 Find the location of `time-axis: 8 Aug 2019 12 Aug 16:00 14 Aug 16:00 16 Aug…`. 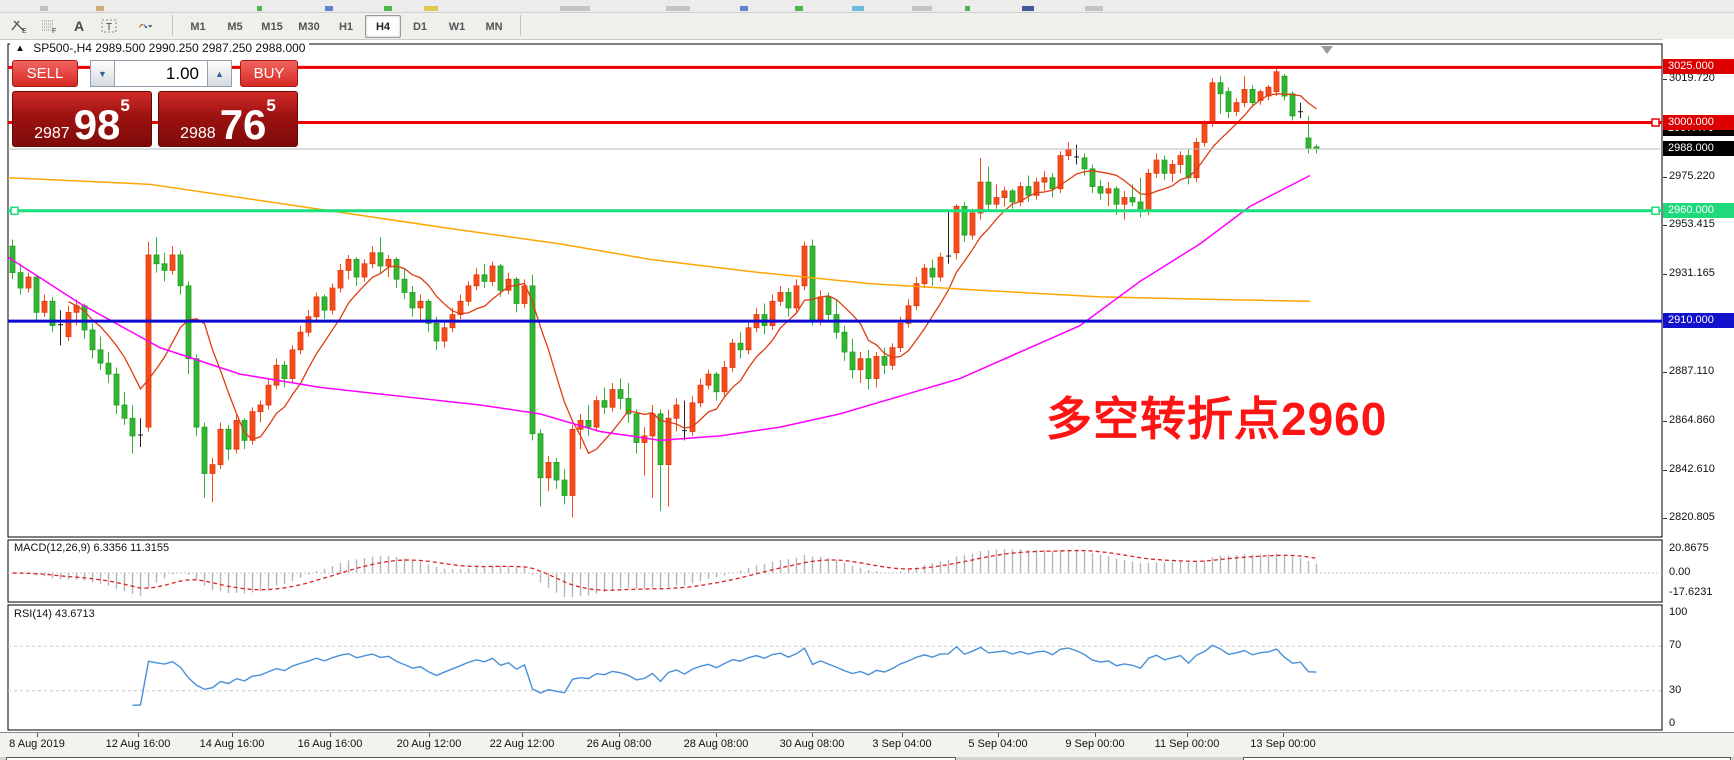

time-axis: 8 Aug 2019 12 Aug 16:00 14 Aug 16:00 16 Aug… is located at coordinates (867, 744).